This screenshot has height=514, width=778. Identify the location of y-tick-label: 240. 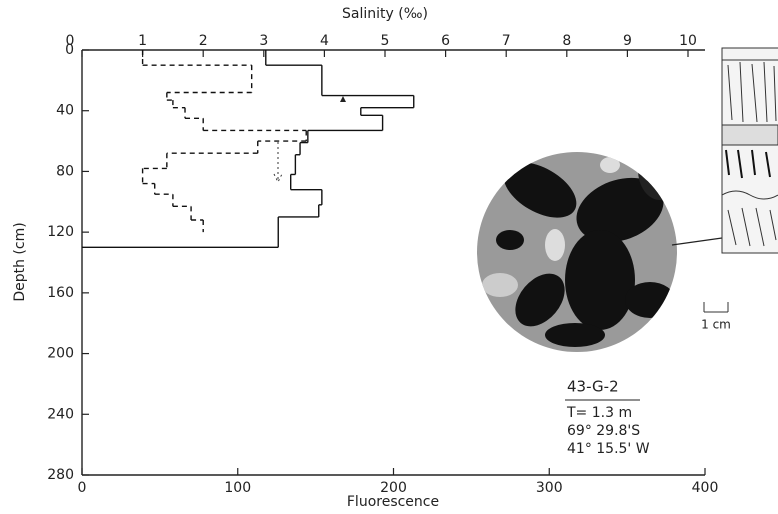
(60, 414).